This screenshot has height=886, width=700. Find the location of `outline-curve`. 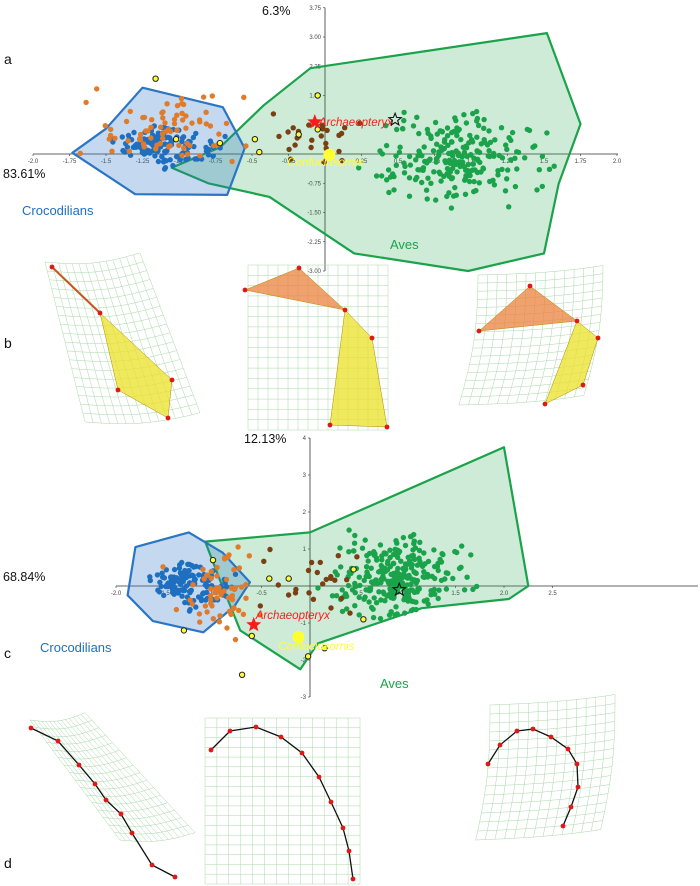

outline-curve is located at coordinates (533, 777).